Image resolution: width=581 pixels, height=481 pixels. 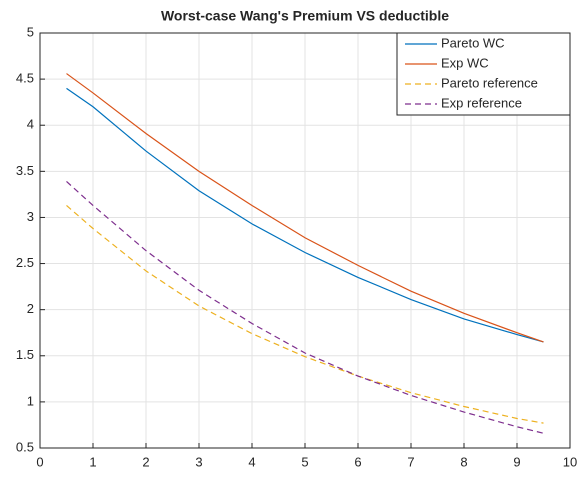 I want to click on x-tick-label: 4, so click(x=251, y=461).